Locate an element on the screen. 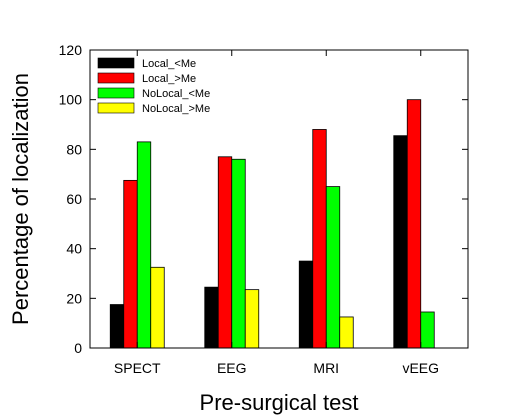 Image resolution: width=529 pixels, height=419 pixels. x-tick-label: MRI is located at coordinates (326, 368).